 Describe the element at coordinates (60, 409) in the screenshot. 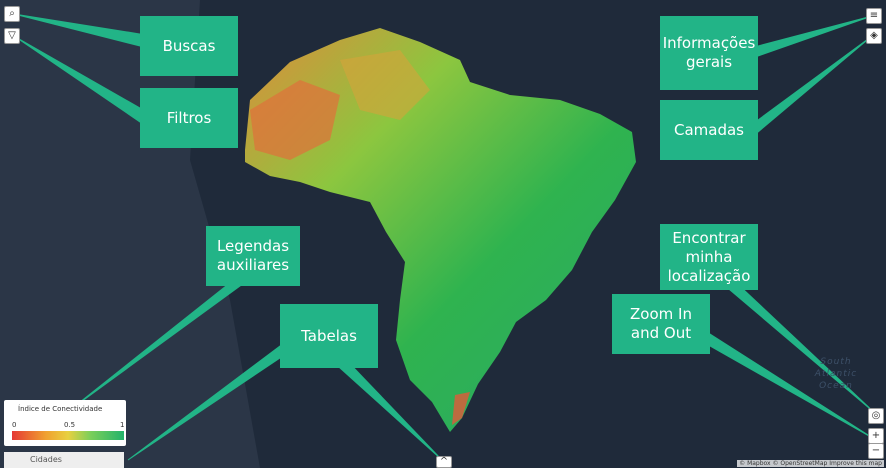

I see `legend-title: Índice de Conectividade` at that location.